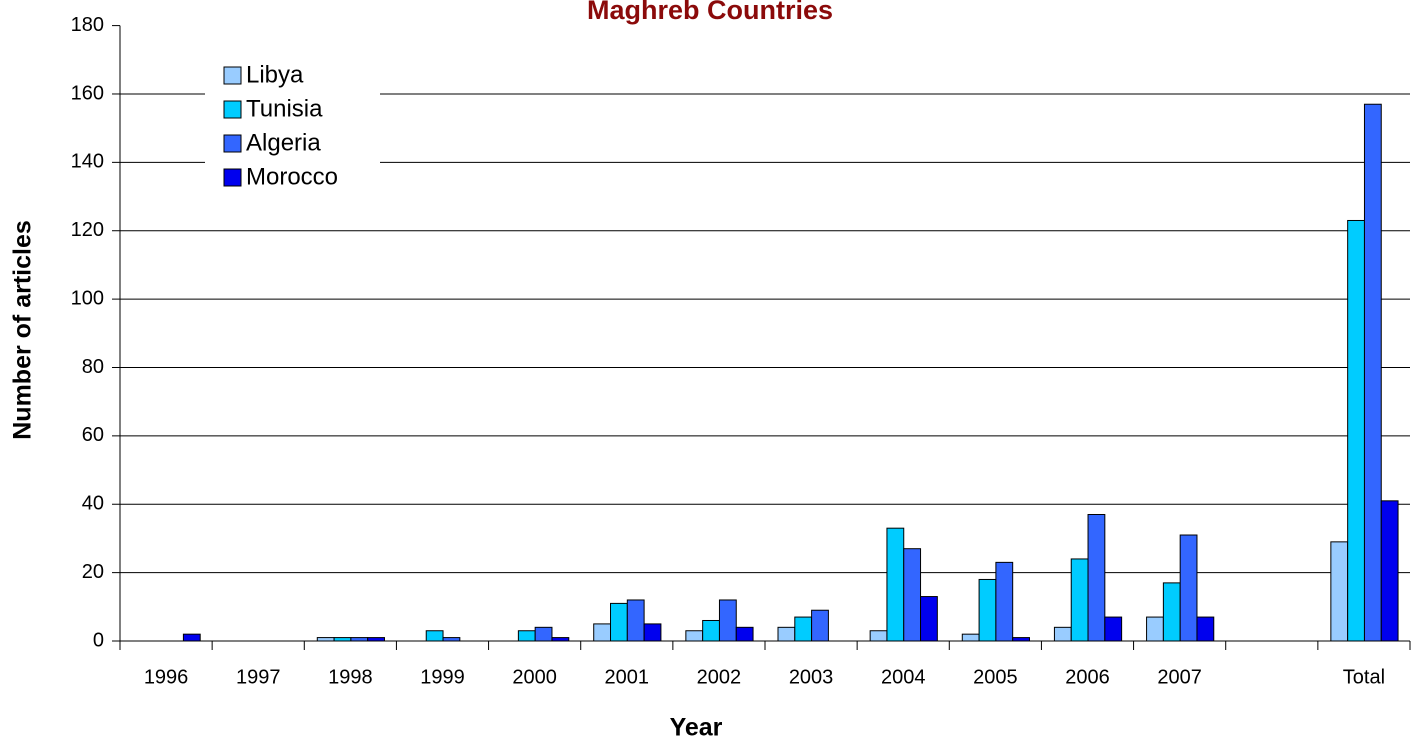 This screenshot has width=1414, height=740. What do you see at coordinates (258, 677) in the screenshot?
I see `x-tick-label: 1997` at bounding box center [258, 677].